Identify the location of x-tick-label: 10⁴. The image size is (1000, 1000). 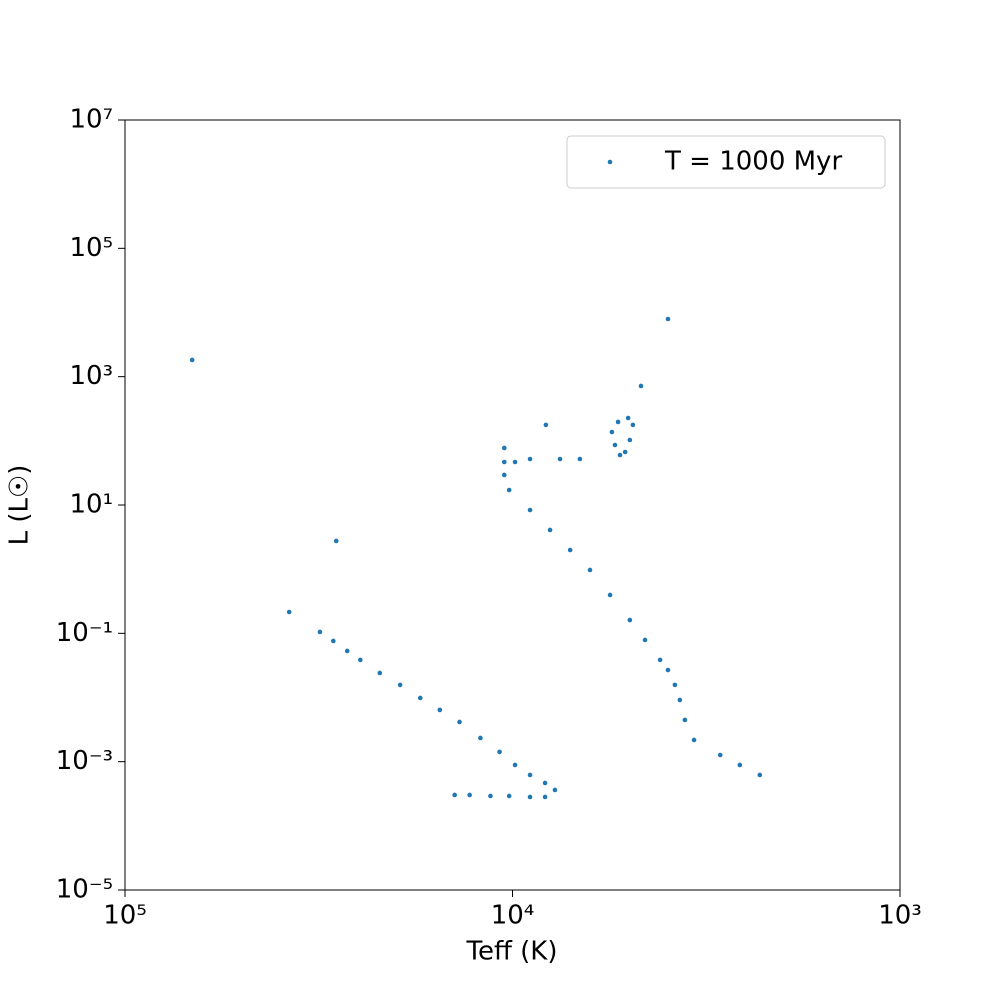
(513, 916).